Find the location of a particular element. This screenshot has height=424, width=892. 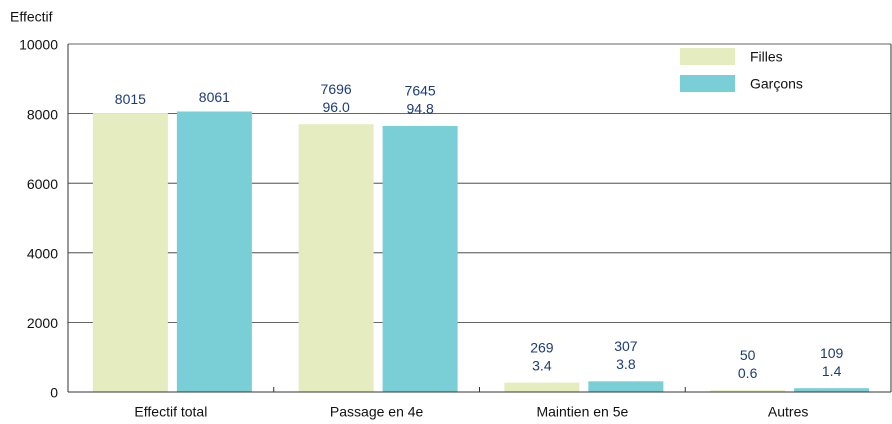

y-tick-label: 6000 is located at coordinates (42, 184).